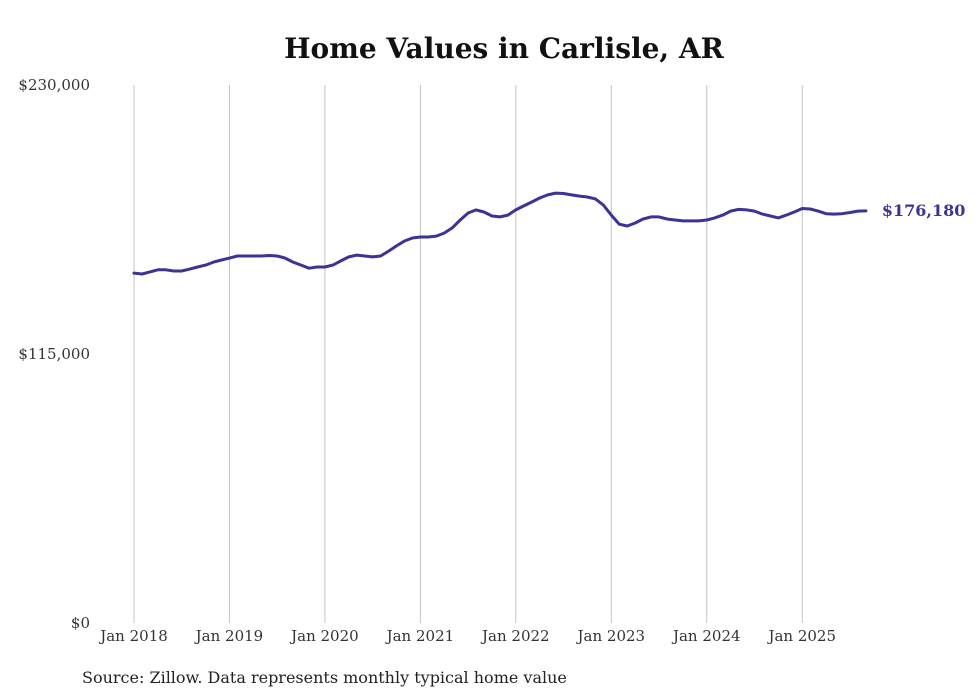 The height and width of the screenshot is (699, 980). Describe the element at coordinates (54, 354) in the screenshot. I see `y-tick-label: $115,000` at that location.